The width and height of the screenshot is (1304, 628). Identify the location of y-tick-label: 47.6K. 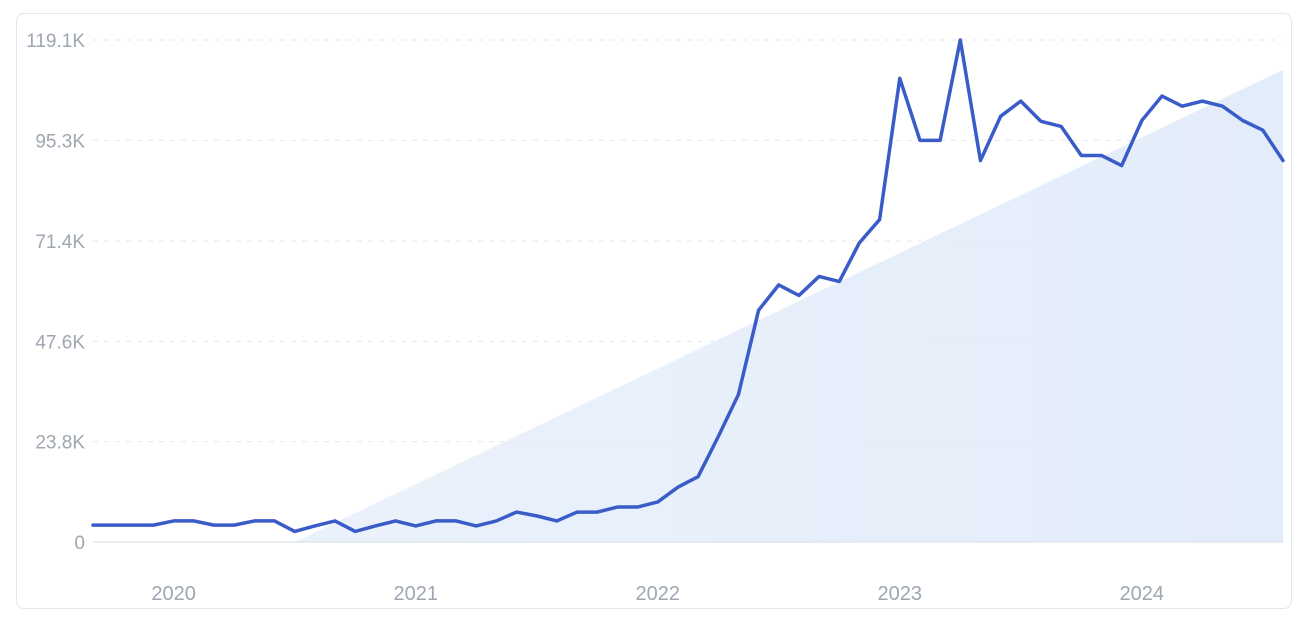
(60, 342).